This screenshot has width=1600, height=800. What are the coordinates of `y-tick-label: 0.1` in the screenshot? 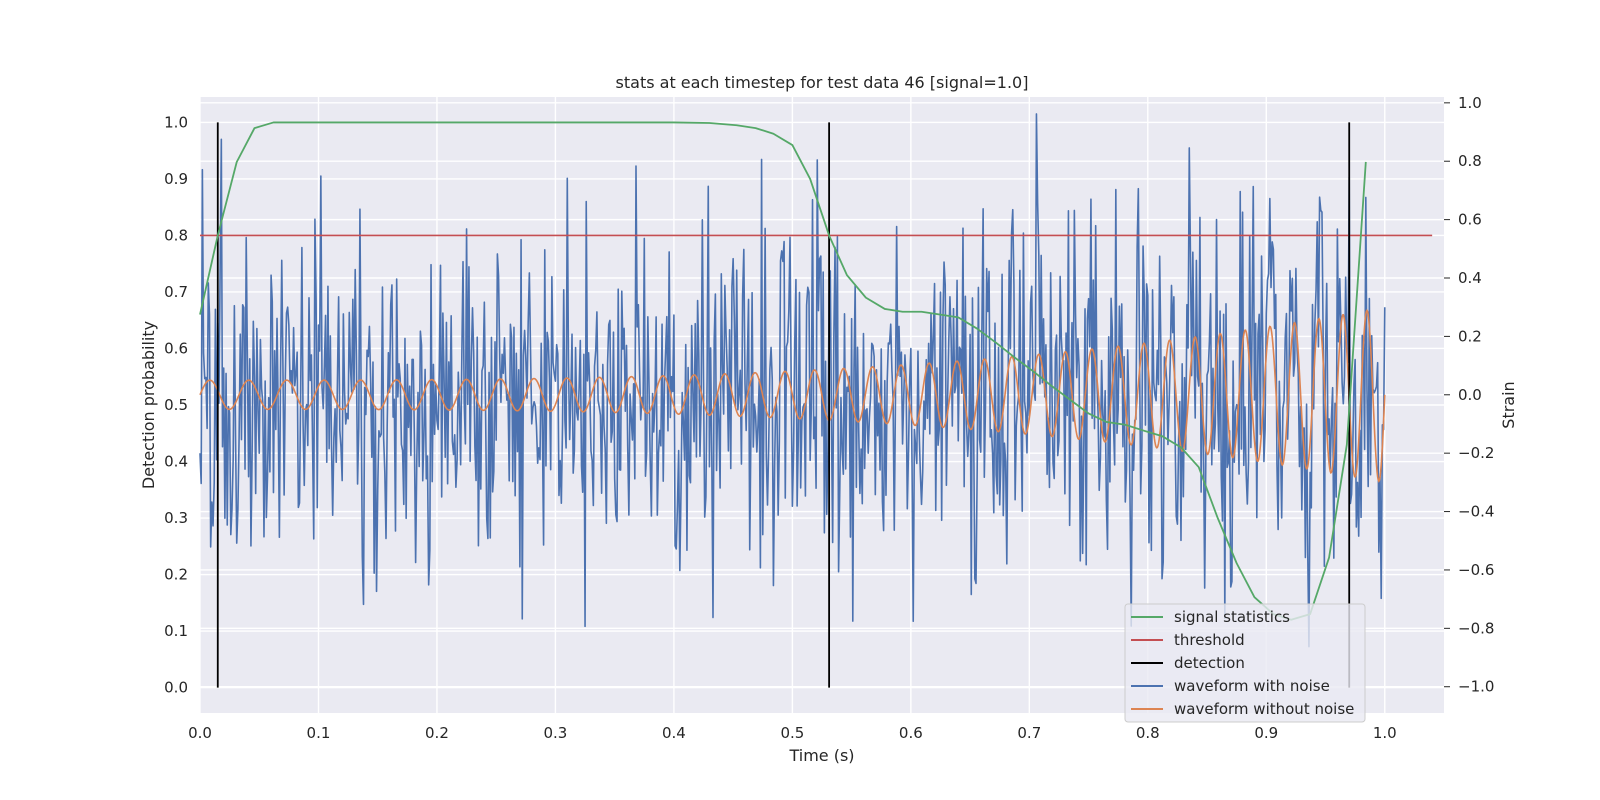 It's located at (176, 631).